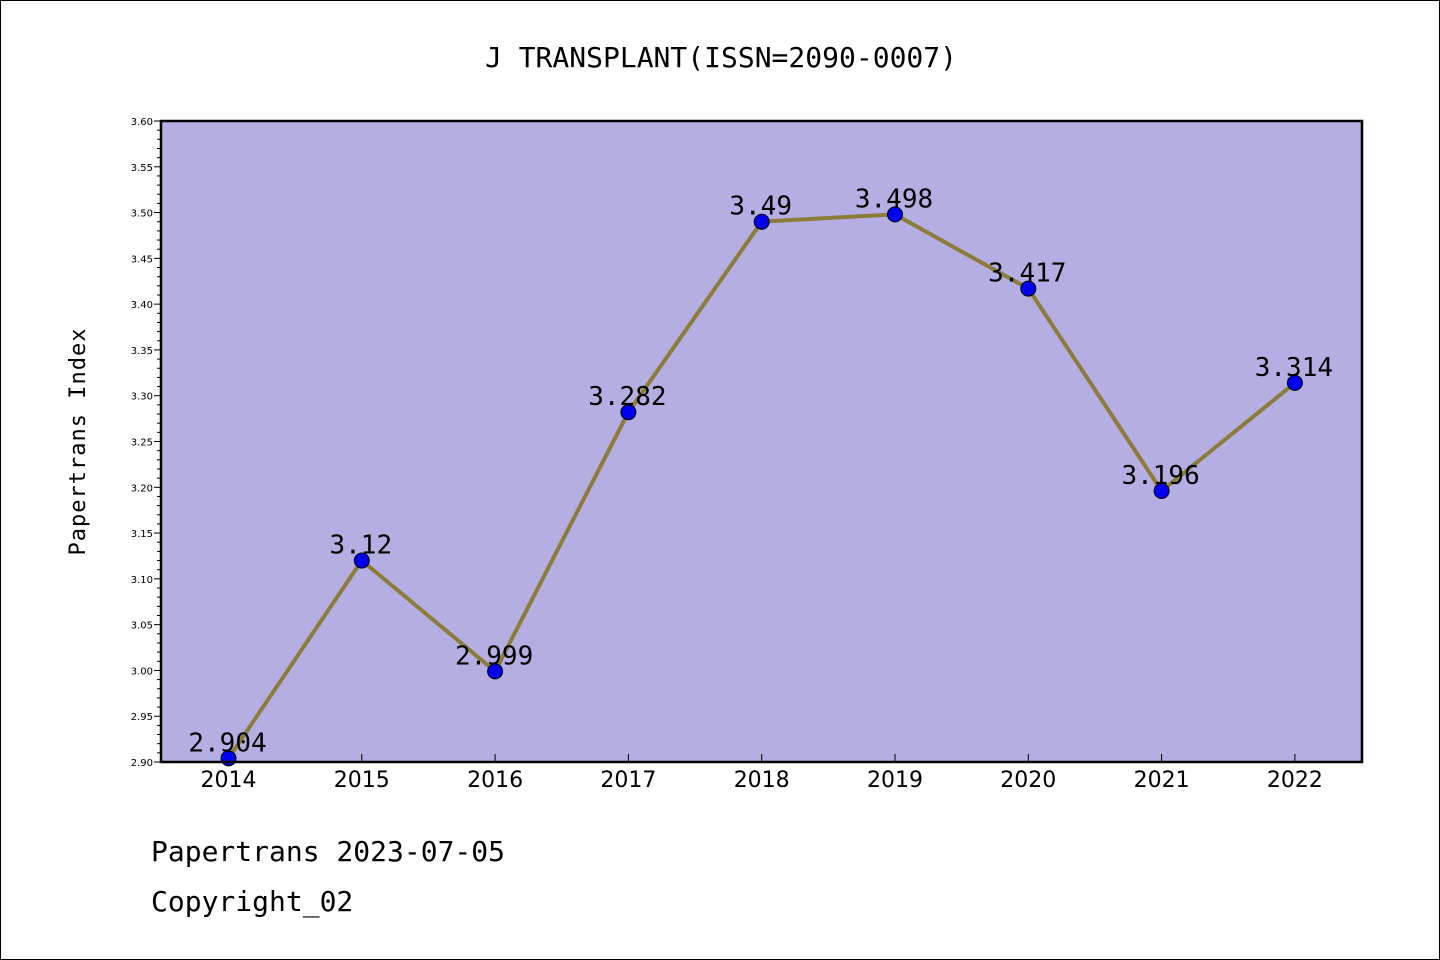 The image size is (1440, 960). What do you see at coordinates (495, 780) in the screenshot?
I see `x-tick-label: 2016` at bounding box center [495, 780].